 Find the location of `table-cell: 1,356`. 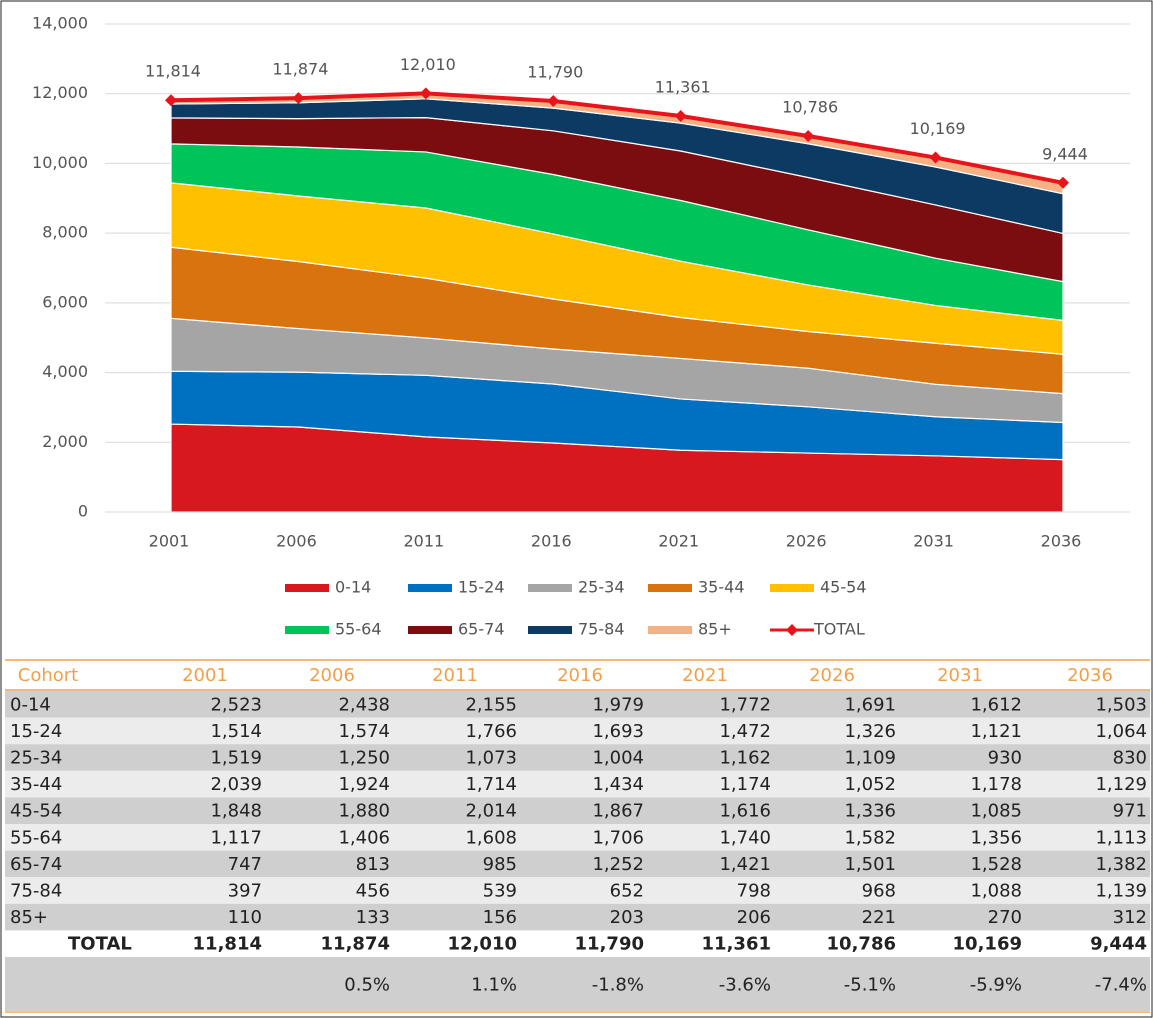

table-cell: 1,356 is located at coordinates (996, 837).